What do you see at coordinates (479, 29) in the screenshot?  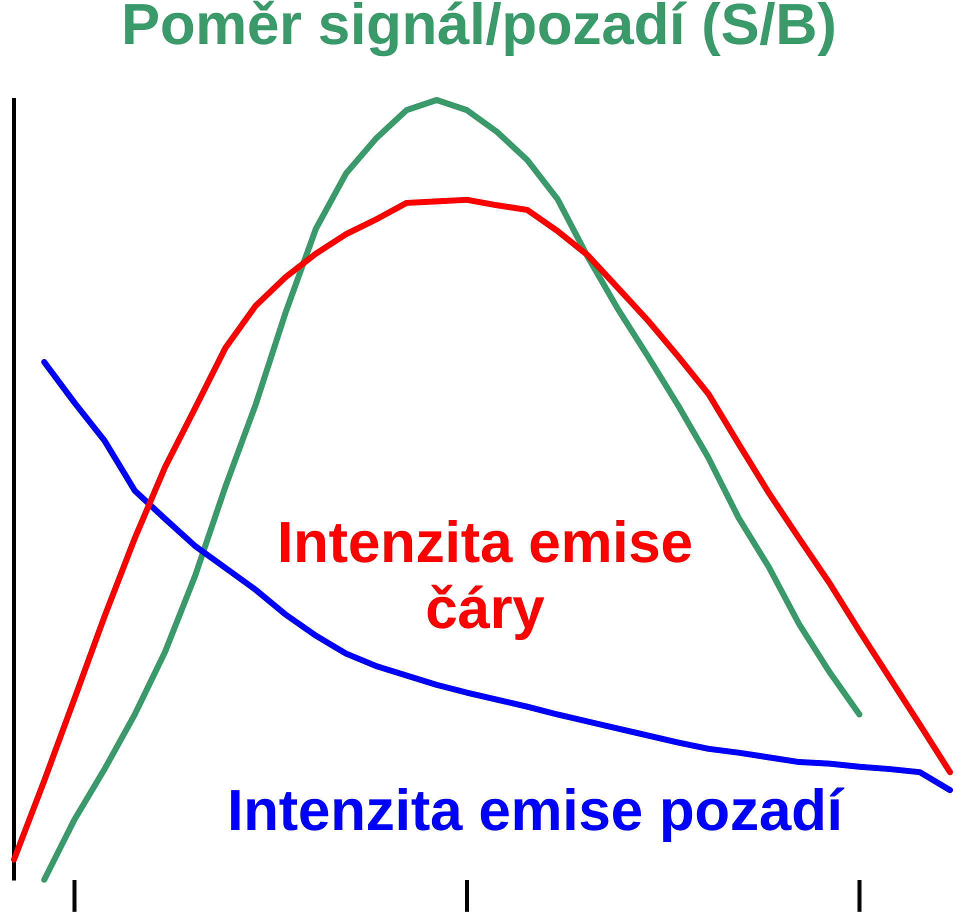 I see `series-label: Poměr signál/pozadí (S/B)` at bounding box center [479, 29].